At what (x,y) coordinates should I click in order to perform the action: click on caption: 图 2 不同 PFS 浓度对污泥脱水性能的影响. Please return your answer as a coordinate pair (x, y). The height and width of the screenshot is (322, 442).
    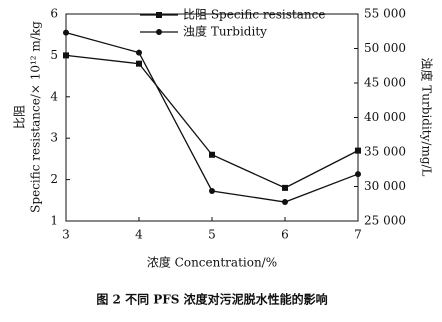
    Looking at the image, I should click on (211, 299).